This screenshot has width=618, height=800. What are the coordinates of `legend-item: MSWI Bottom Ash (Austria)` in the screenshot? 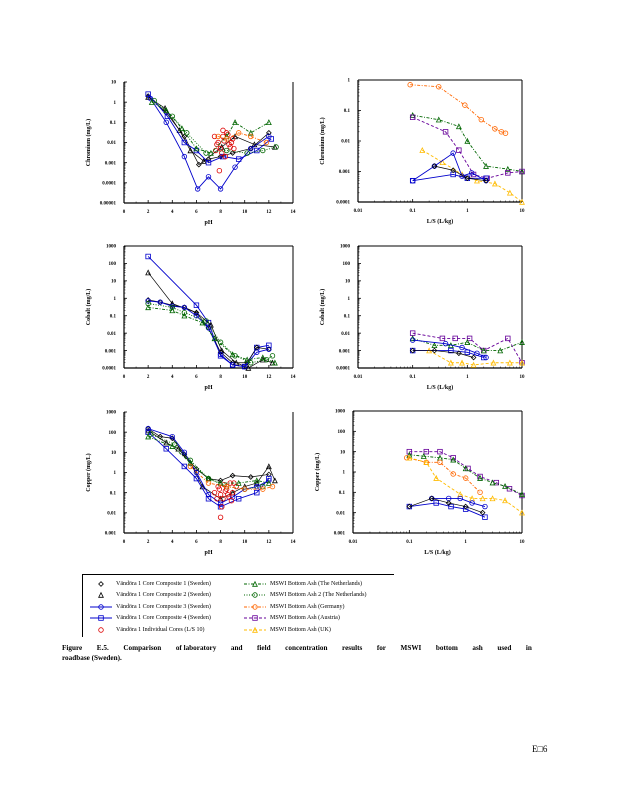 It's located at (304, 619).